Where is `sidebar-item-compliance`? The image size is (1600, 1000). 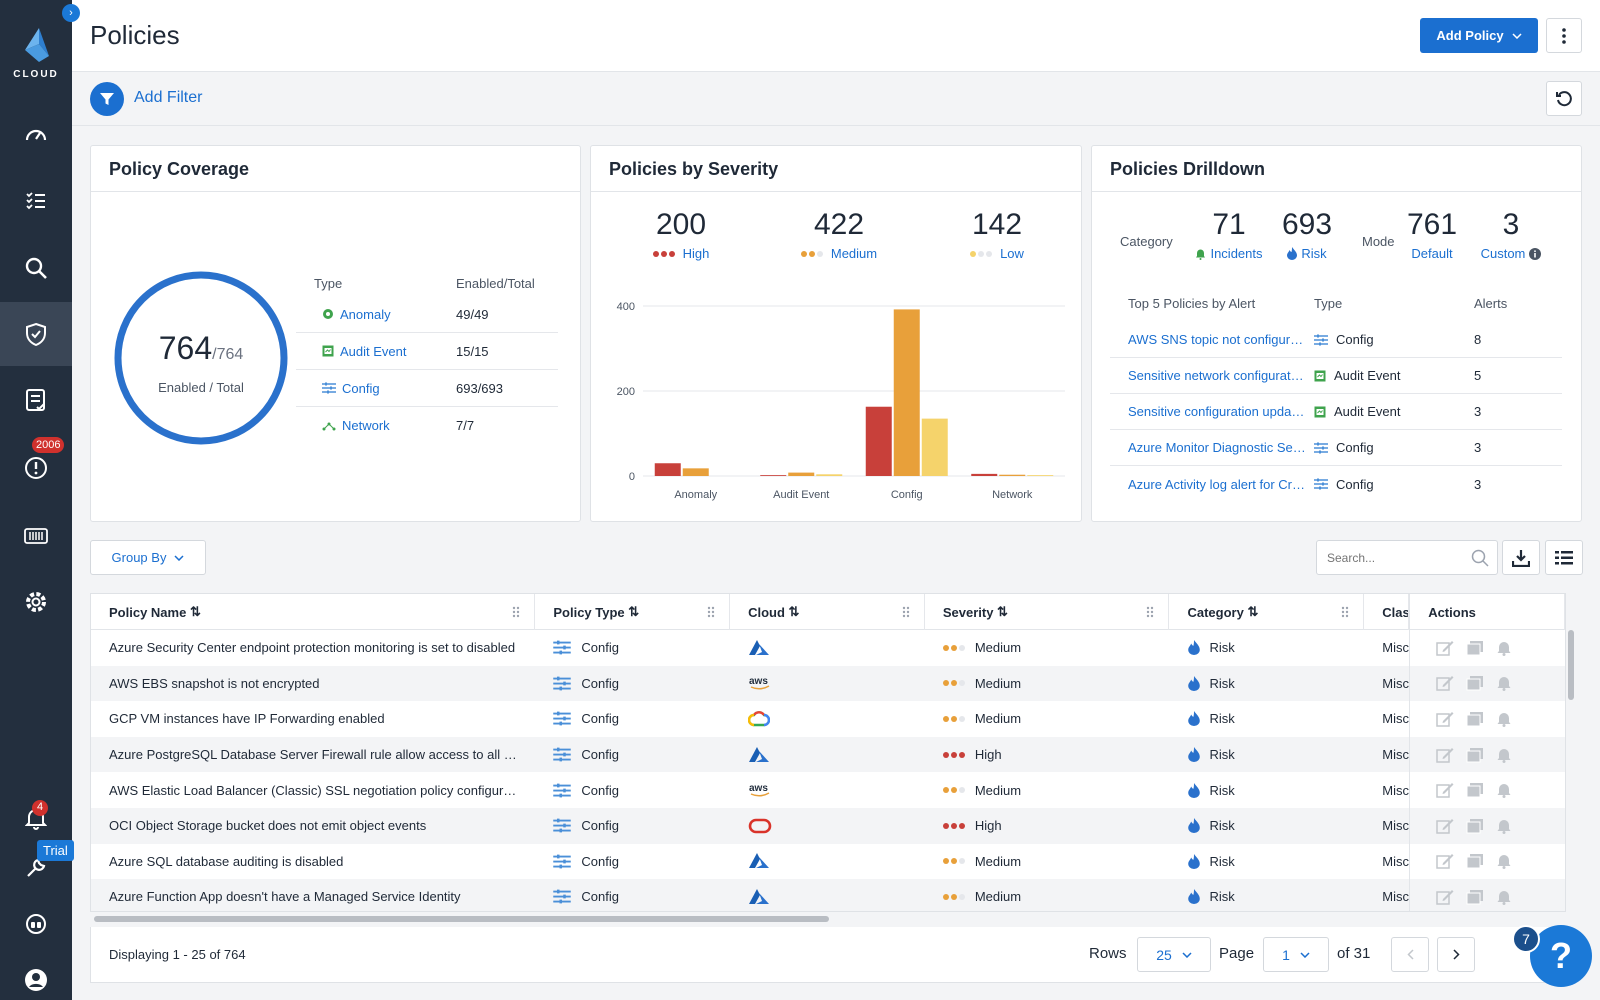 sidebar-item-compliance is located at coordinates (36, 400).